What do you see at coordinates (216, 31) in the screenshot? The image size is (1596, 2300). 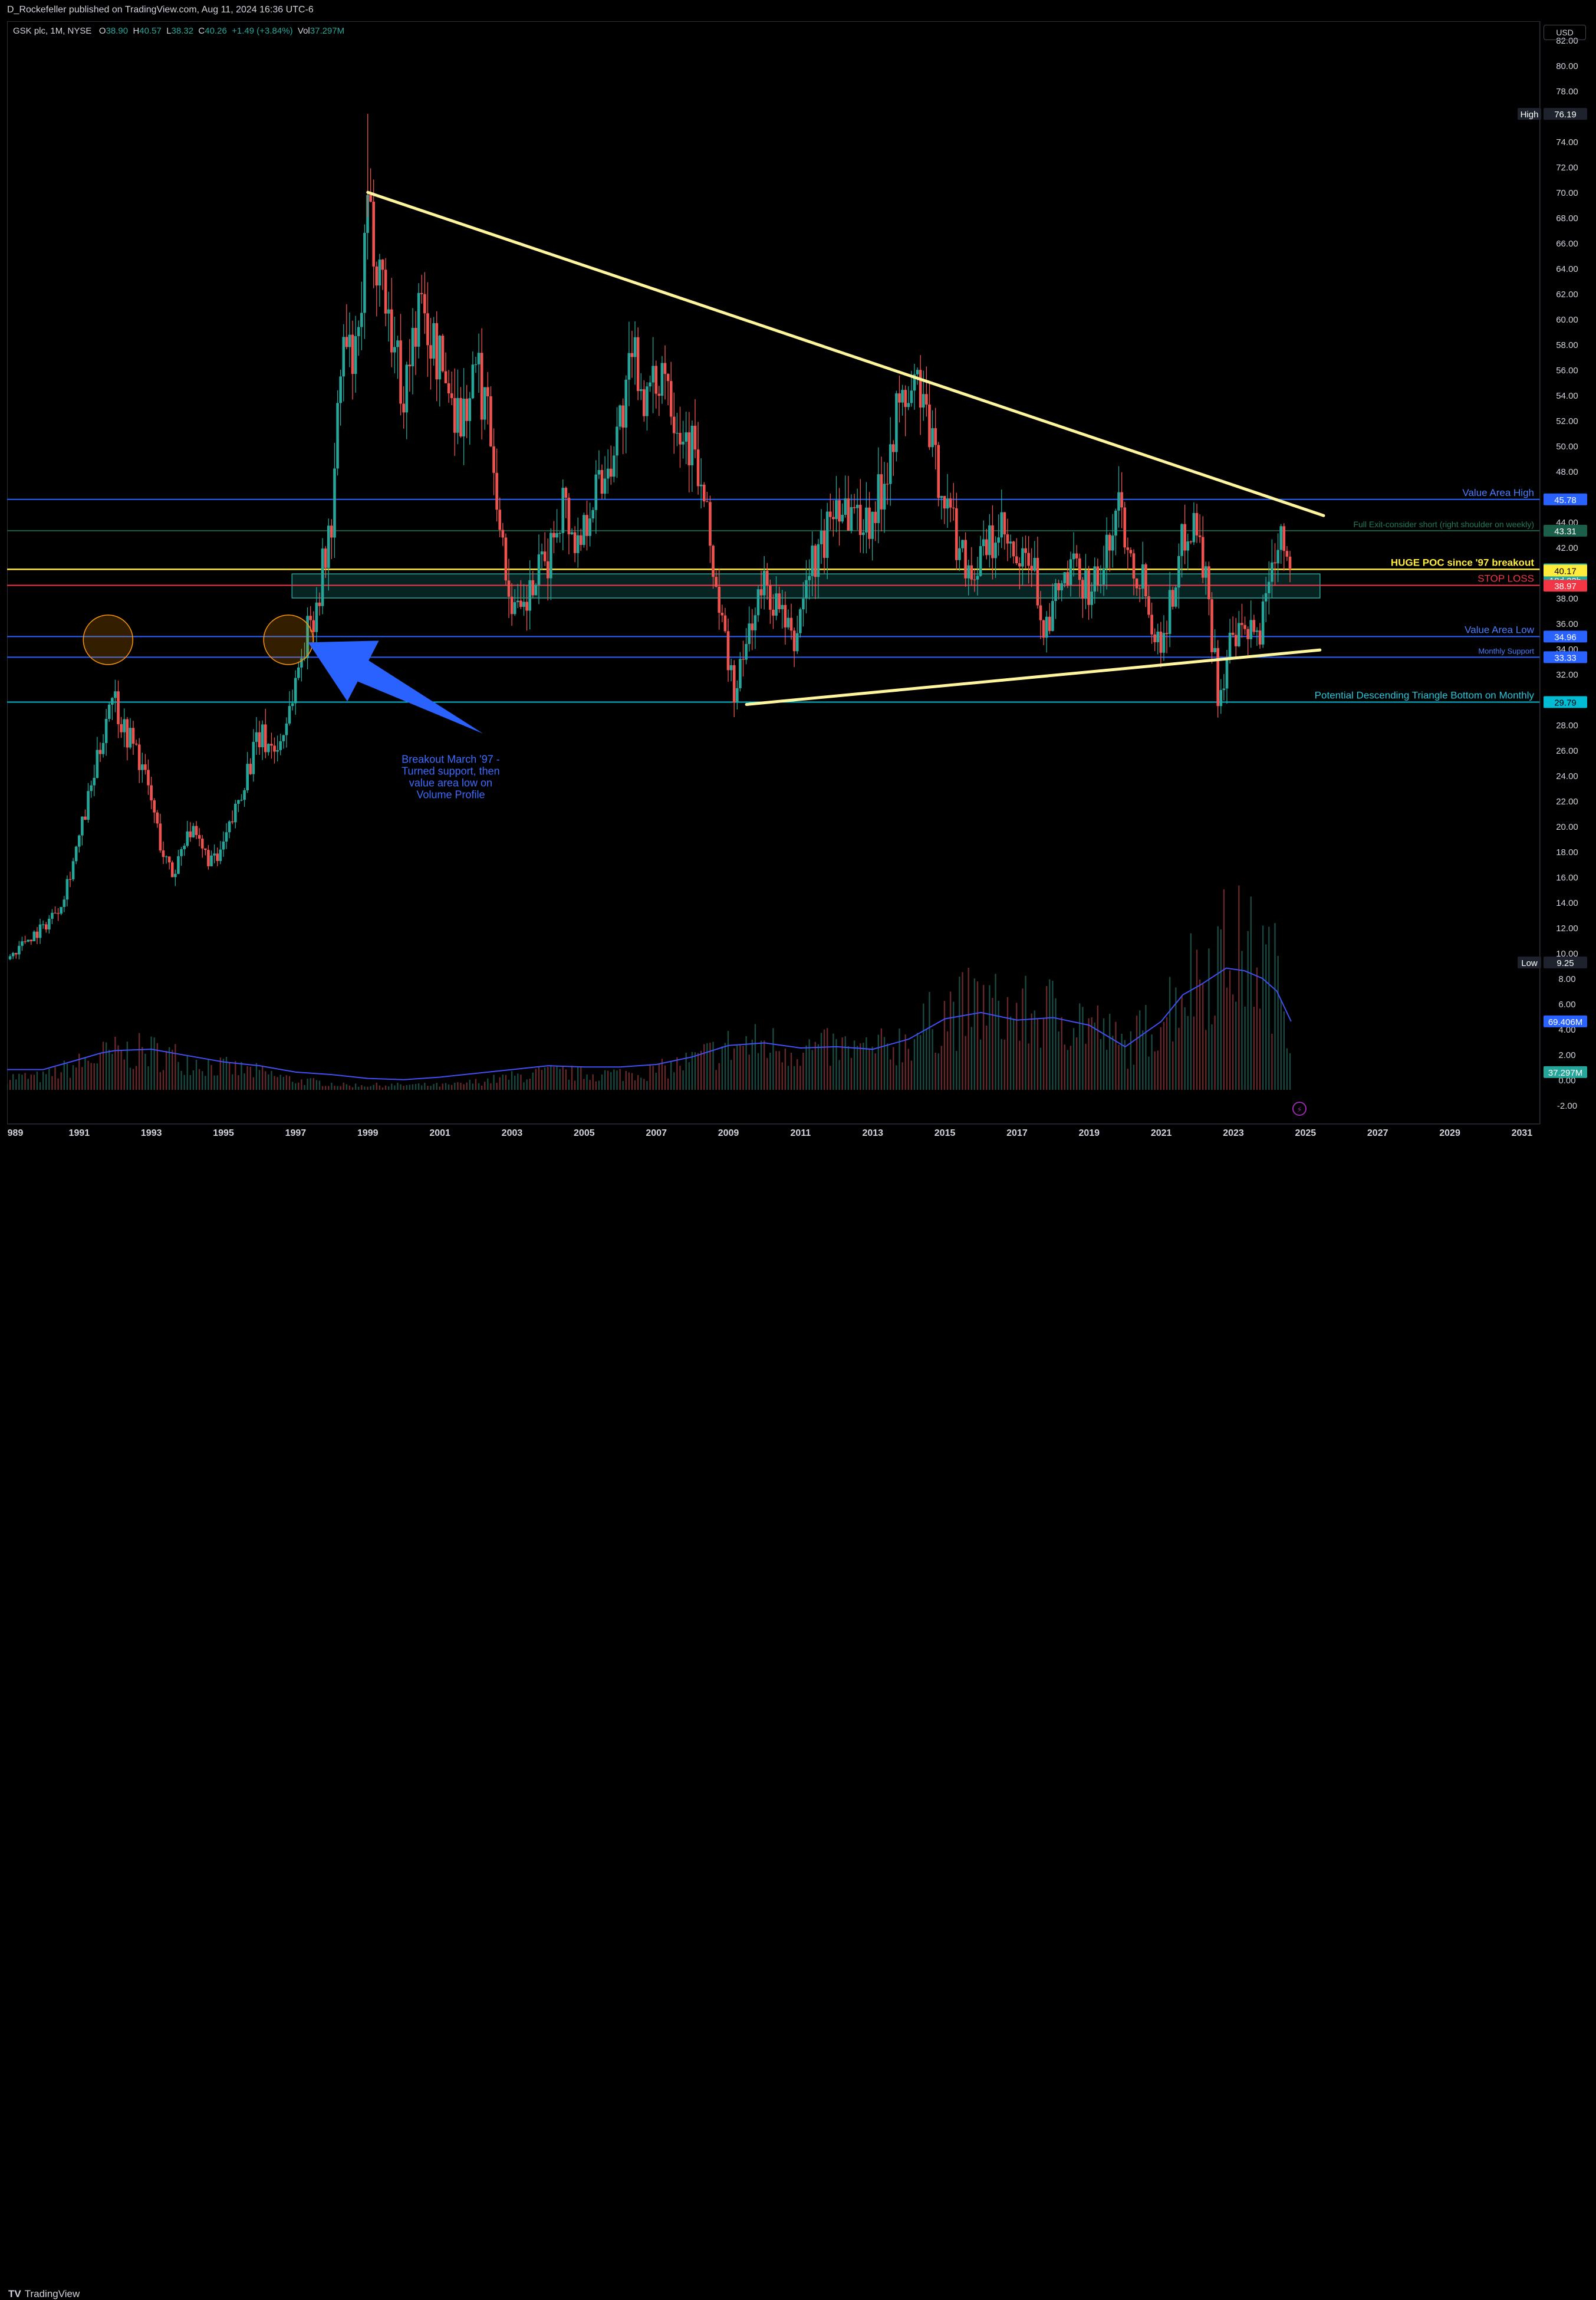 I see `legend-close-value: 40.26` at bounding box center [216, 31].